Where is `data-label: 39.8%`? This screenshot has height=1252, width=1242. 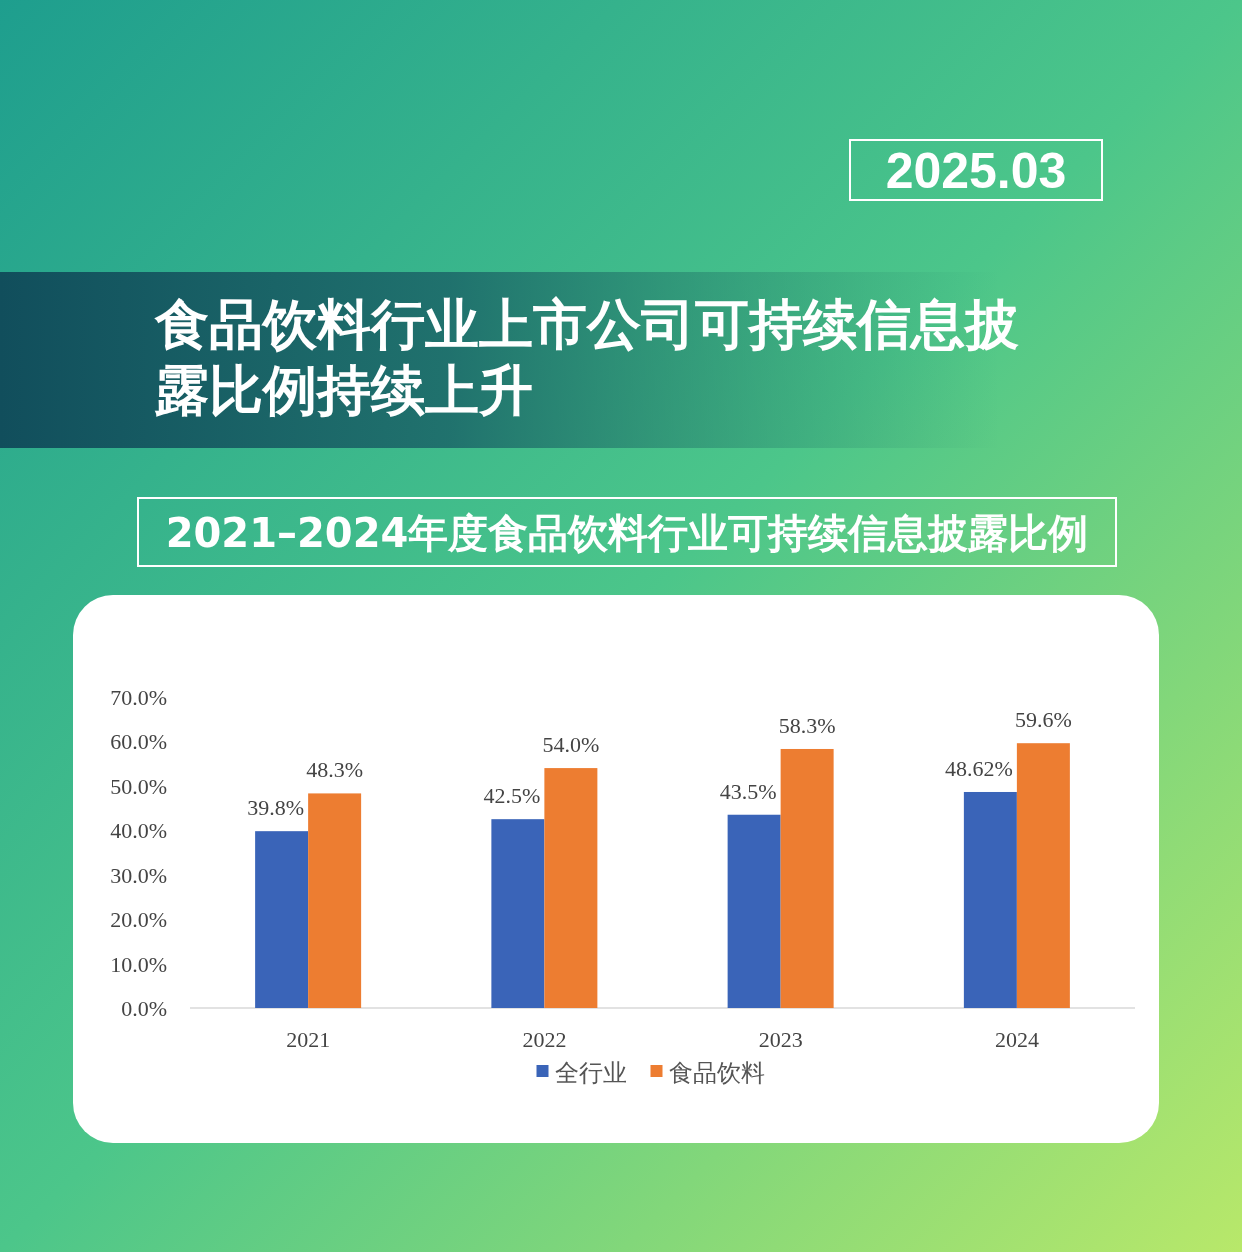 data-label: 39.8% is located at coordinates (276, 808).